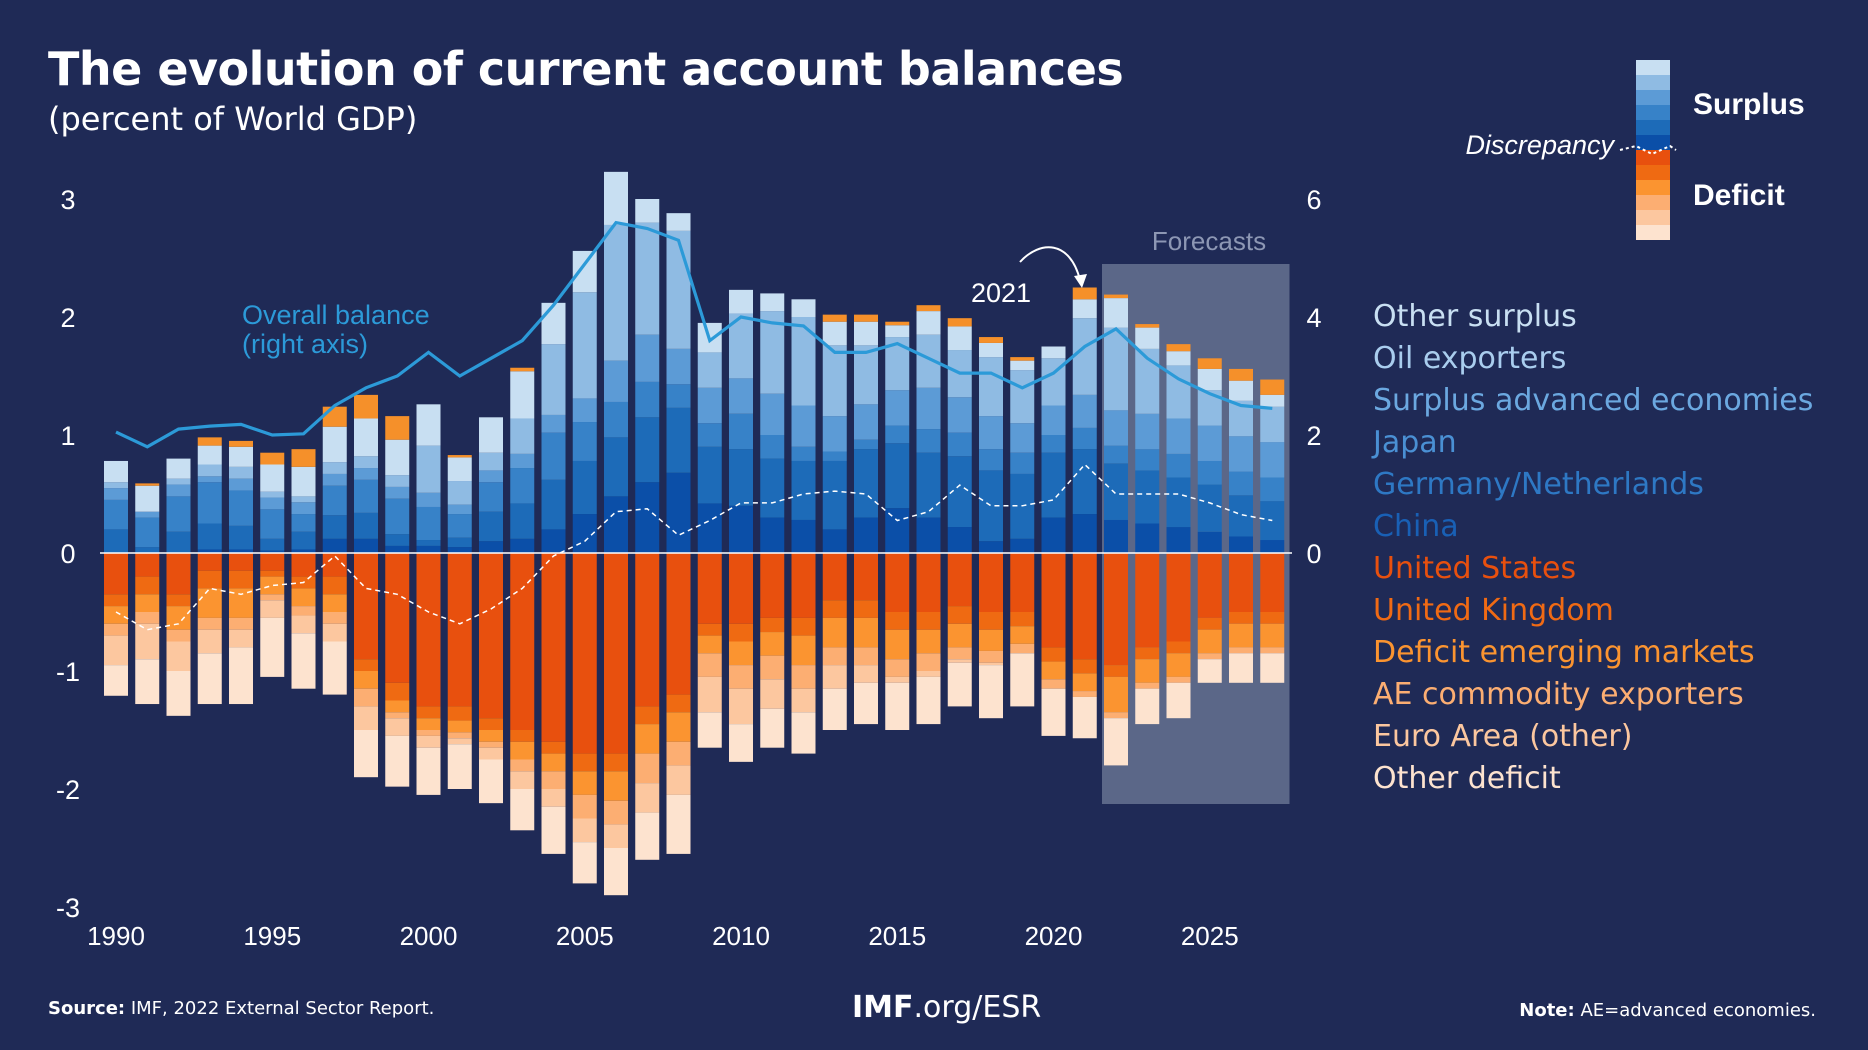 The image size is (1868, 1050). Describe the element at coordinates (928, 308) in the screenshot. I see `bar-discrepancy-2016` at that location.